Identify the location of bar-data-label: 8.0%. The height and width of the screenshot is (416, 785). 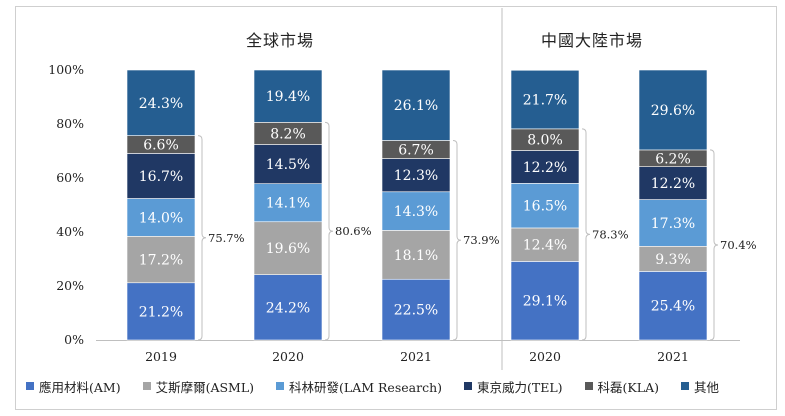
(545, 141).